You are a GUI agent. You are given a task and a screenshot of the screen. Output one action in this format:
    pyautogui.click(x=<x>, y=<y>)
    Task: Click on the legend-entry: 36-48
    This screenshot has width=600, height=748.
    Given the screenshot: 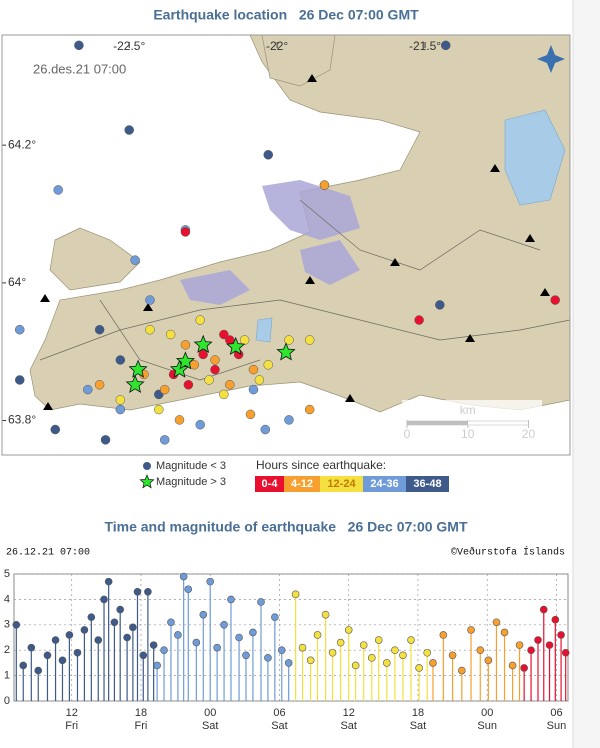 What is the action you would take?
    pyautogui.click(x=427, y=484)
    